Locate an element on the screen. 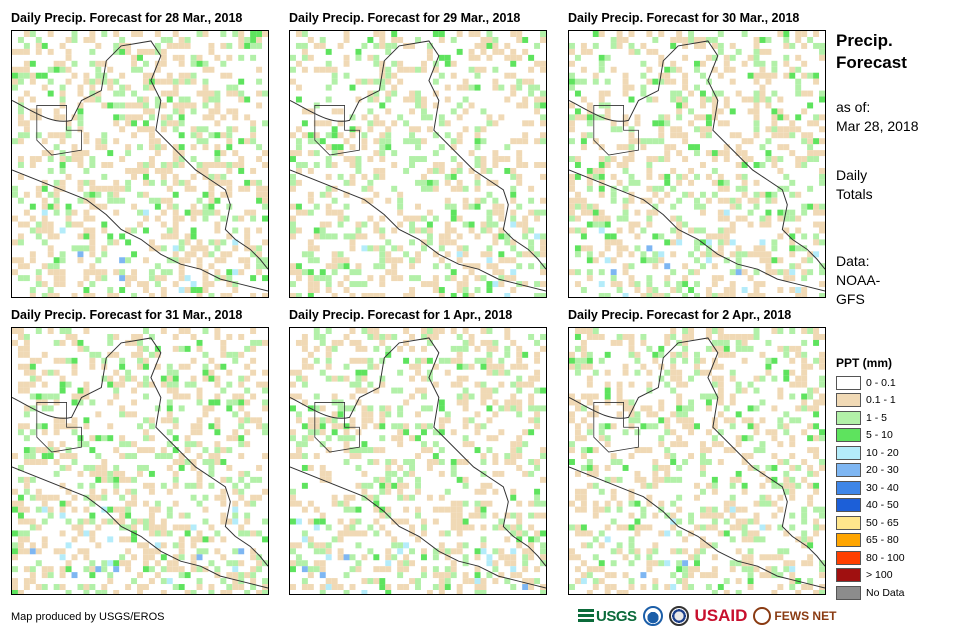 This screenshot has width=970, height=635. legend-label: 0 - 0.1 is located at coordinates (881, 382).